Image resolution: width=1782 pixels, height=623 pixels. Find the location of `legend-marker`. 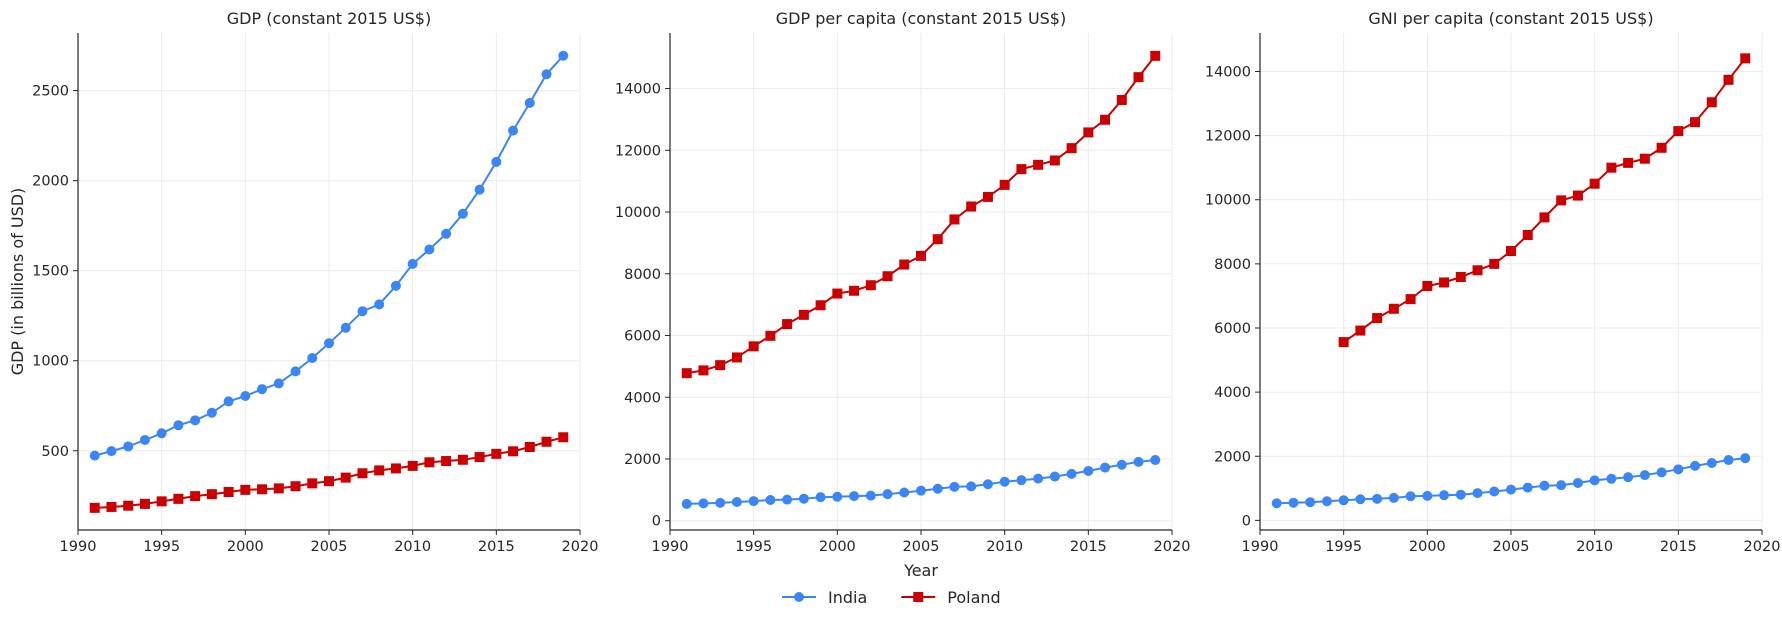

legend-marker is located at coordinates (918, 597).